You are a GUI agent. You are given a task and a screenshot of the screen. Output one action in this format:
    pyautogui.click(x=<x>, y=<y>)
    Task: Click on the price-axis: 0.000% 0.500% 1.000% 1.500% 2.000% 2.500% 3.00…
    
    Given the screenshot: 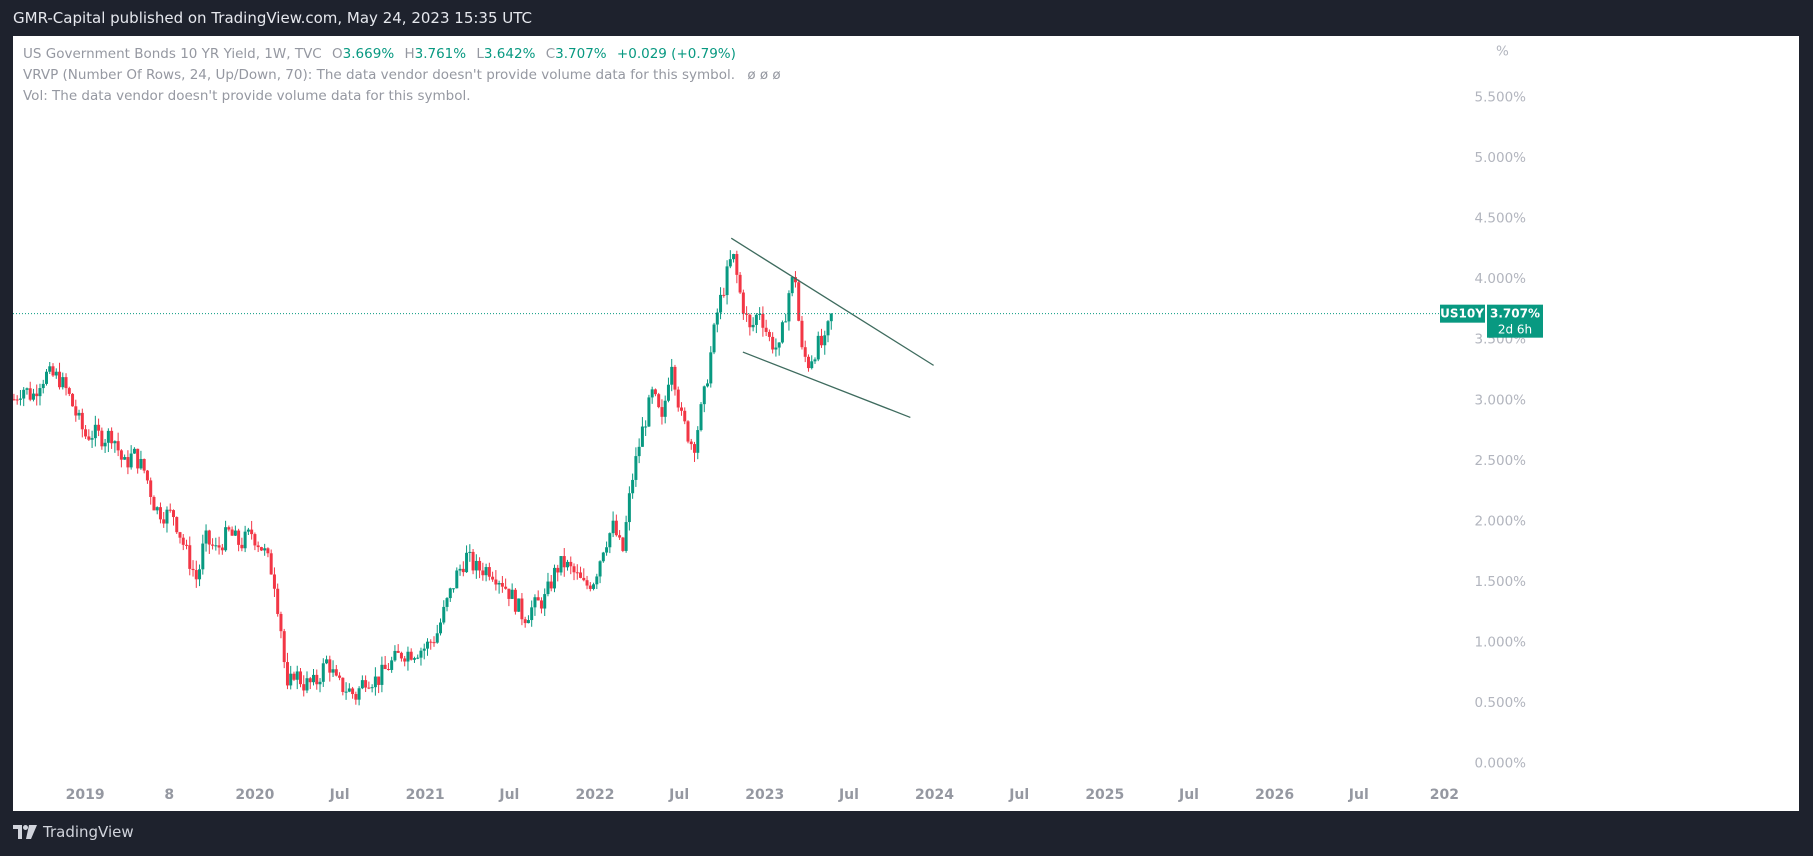 What is the action you would take?
    pyautogui.click(x=1501, y=408)
    